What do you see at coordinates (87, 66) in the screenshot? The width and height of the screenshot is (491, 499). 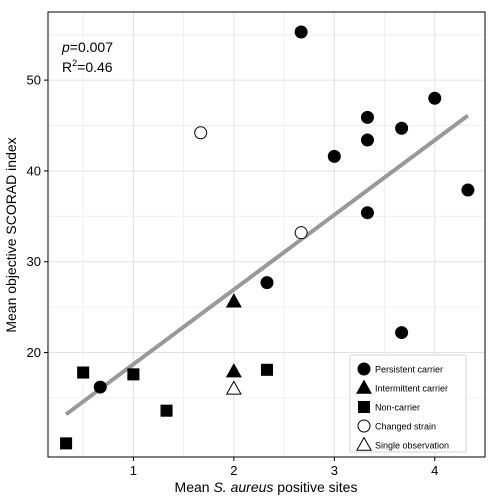 I see `r-squared-label: R2=0.46` at bounding box center [87, 66].